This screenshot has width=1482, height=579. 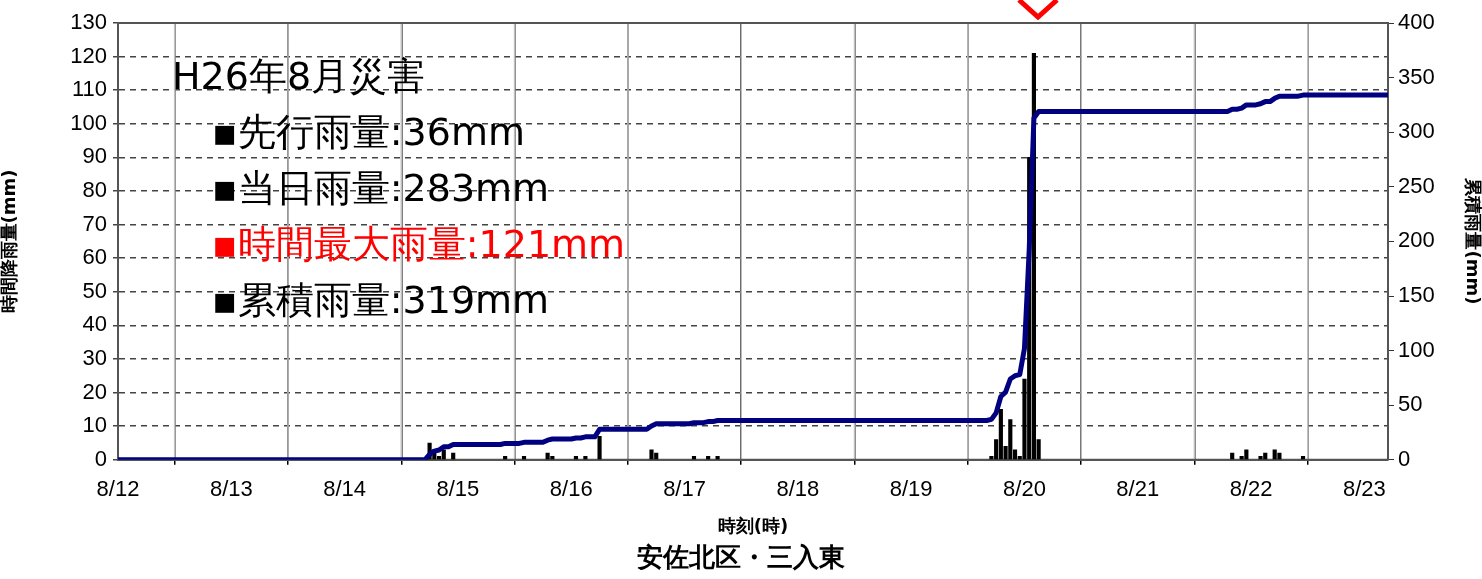 What do you see at coordinates (1416, 349) in the screenshot?
I see `y2-tick-label: 100` at bounding box center [1416, 349].